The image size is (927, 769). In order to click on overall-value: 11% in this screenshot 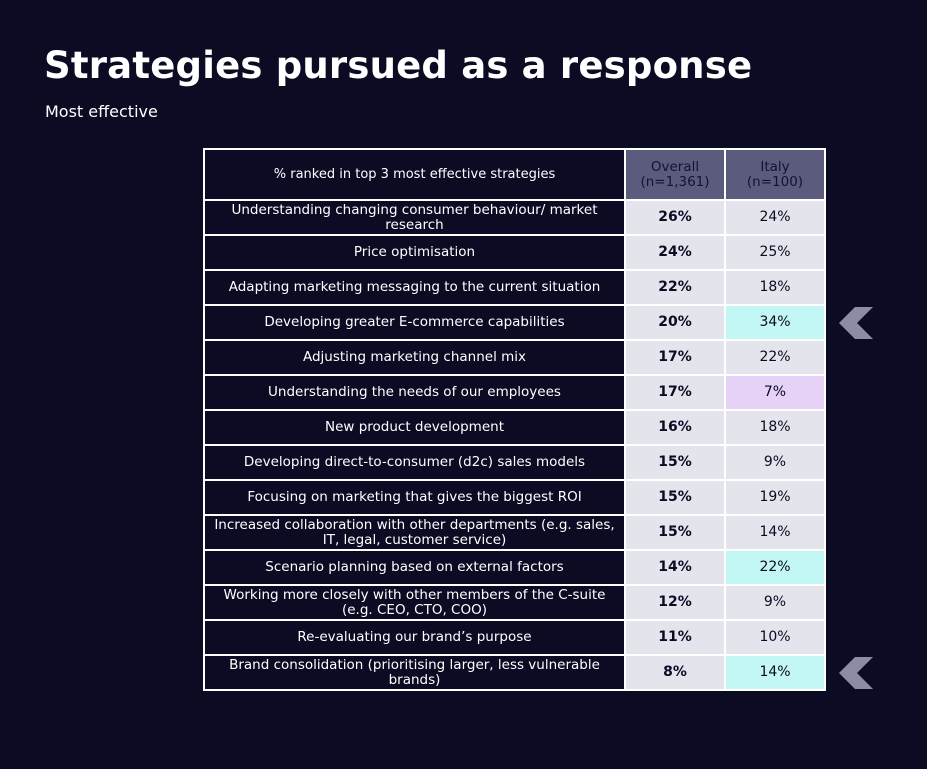, I will do `click(675, 637)`.